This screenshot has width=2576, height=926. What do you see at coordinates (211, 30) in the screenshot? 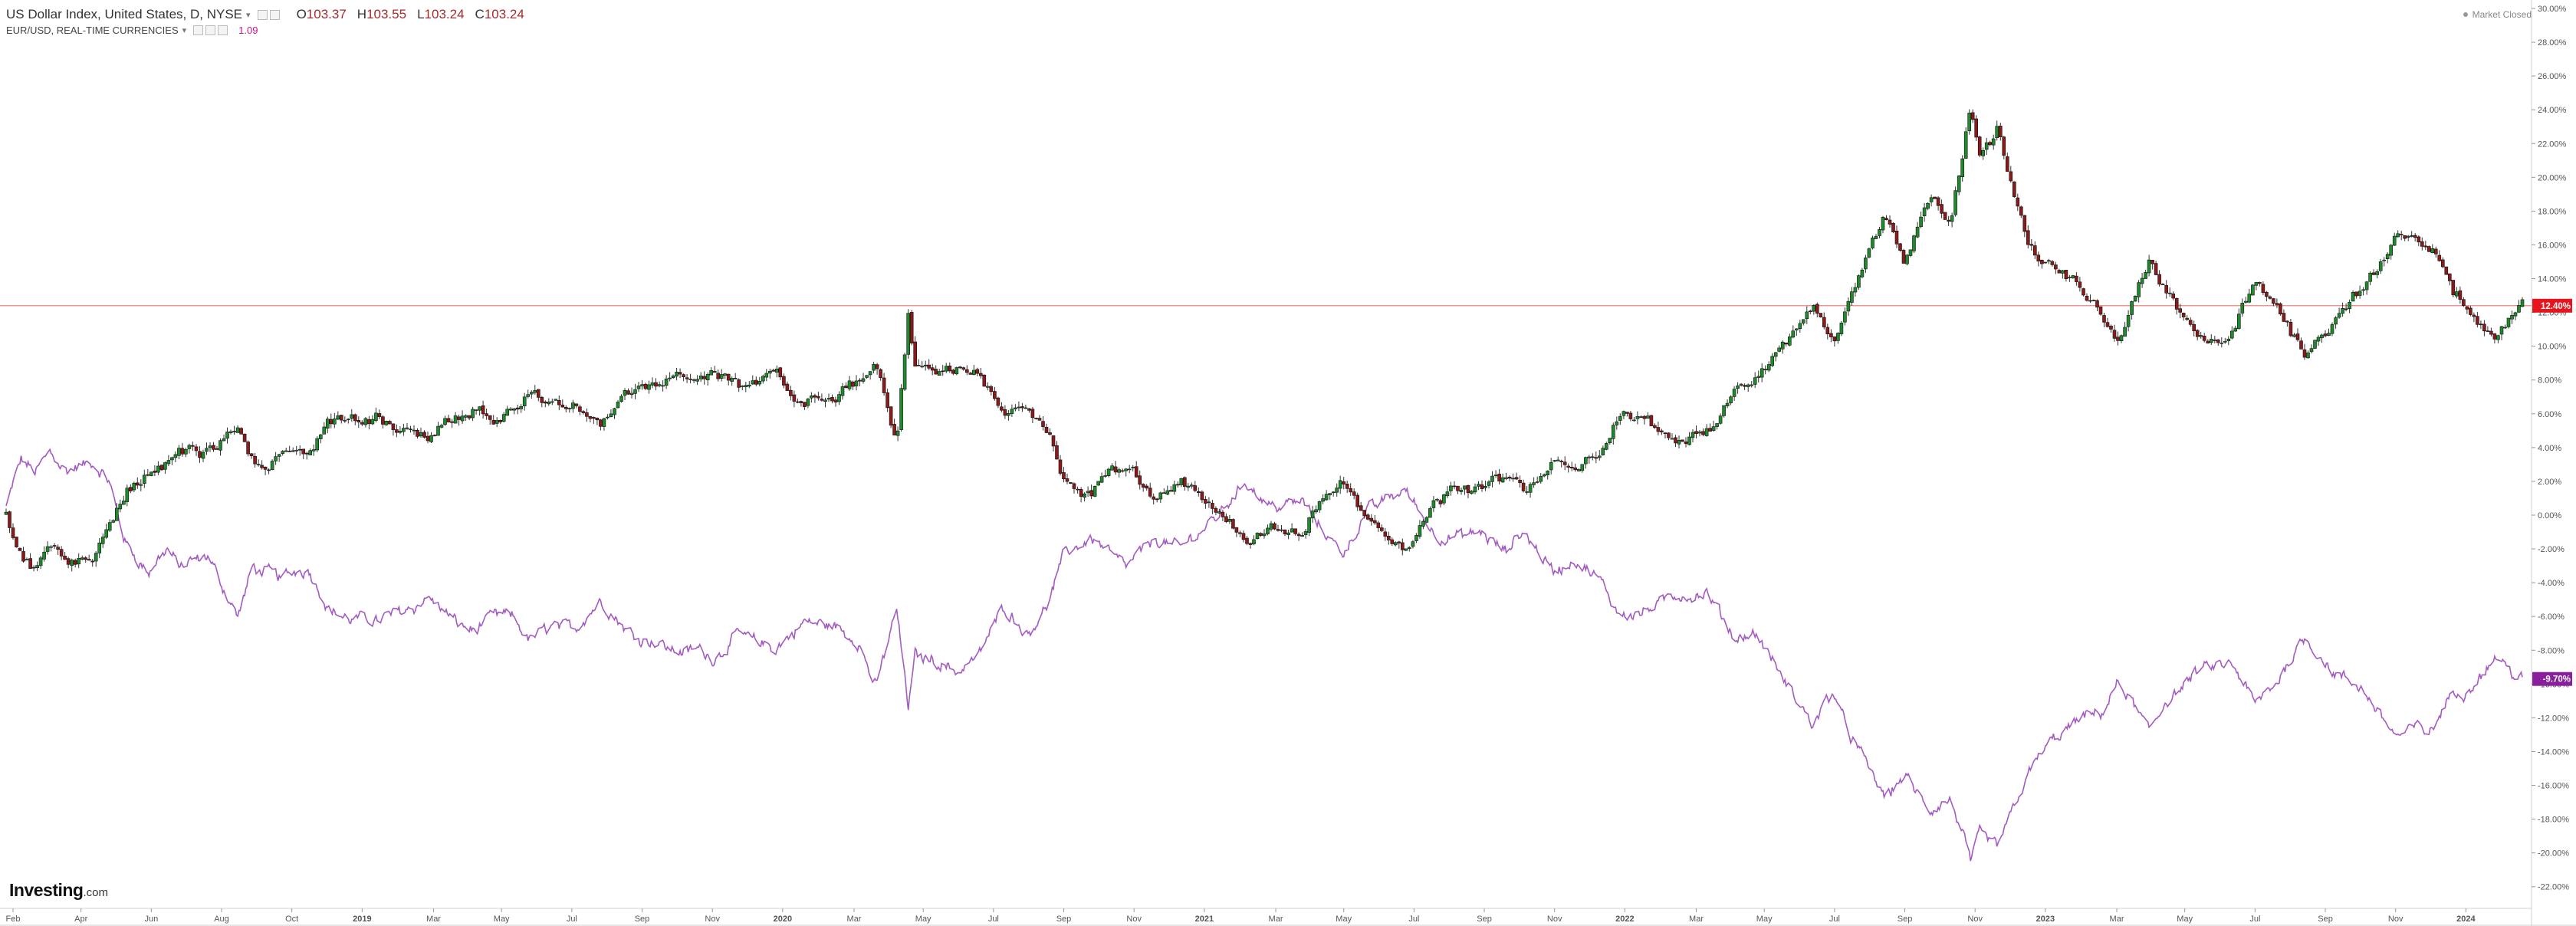
I see `compare-hide-icon` at bounding box center [211, 30].